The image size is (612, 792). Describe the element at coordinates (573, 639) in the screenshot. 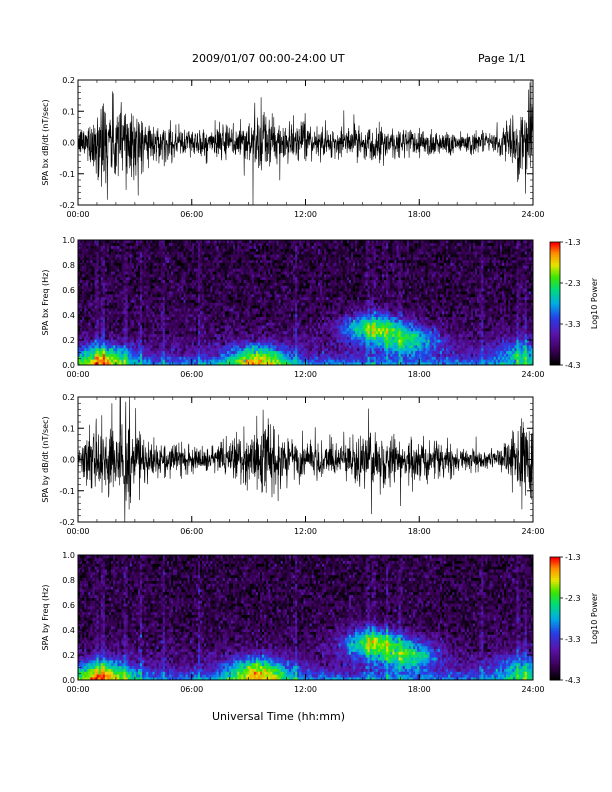

I see `colorbar-tick-label: -3.3` at that location.